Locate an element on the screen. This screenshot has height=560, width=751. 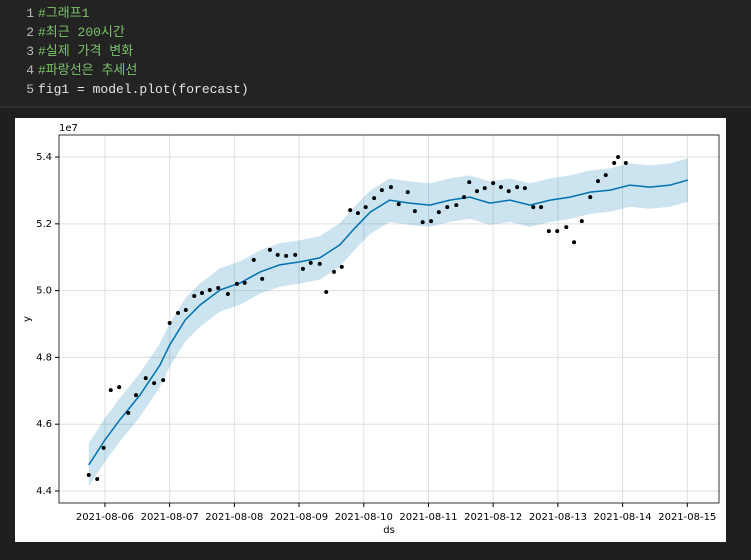
line-number: 3 is located at coordinates (30, 51).